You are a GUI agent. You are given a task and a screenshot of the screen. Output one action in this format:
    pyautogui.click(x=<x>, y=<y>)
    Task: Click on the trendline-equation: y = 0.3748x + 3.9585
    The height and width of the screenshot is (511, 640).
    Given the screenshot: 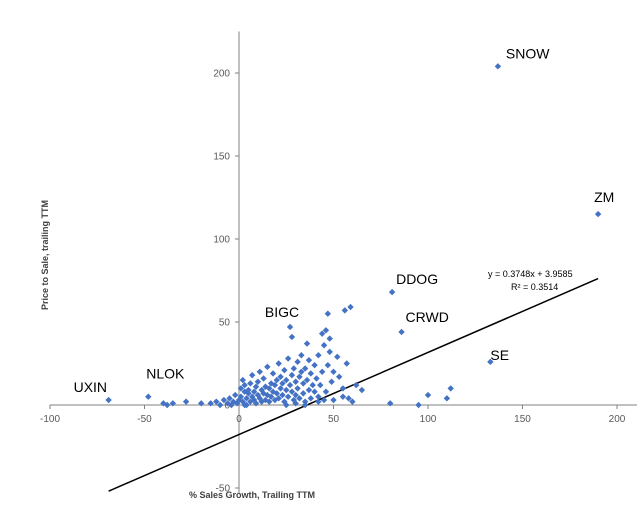 What is the action you would take?
    pyautogui.click(x=530, y=274)
    